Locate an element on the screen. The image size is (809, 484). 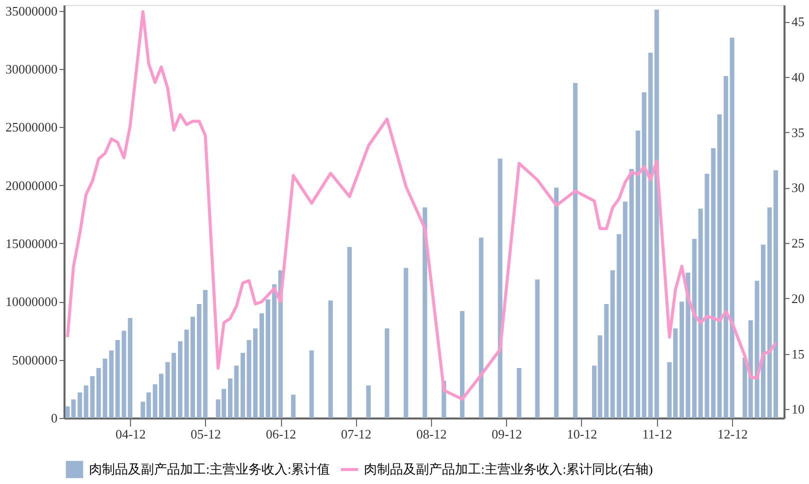
y2-tick-label: 25 is located at coordinates (798, 243).